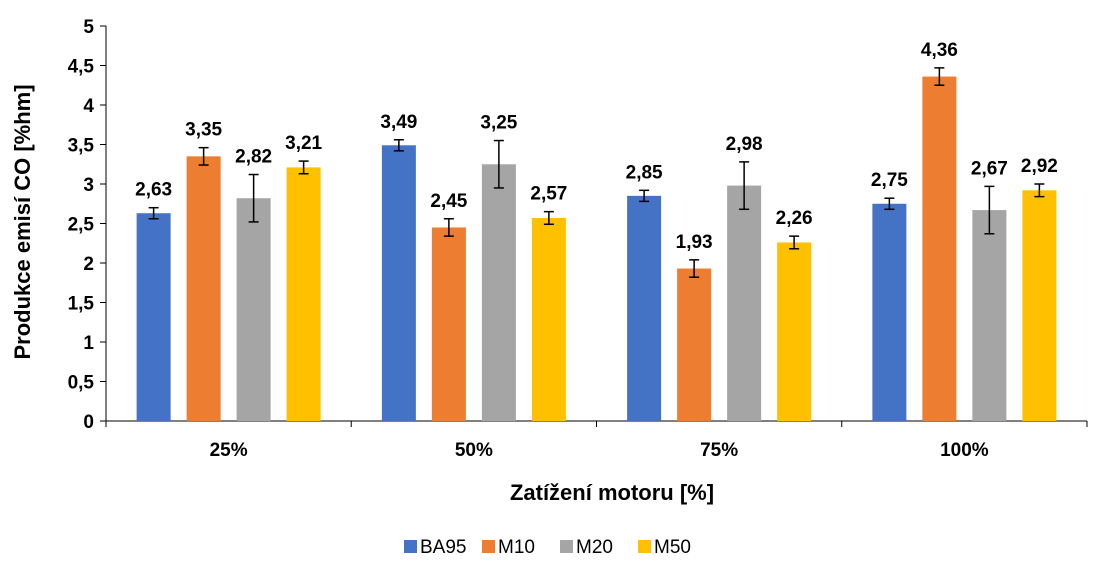 The width and height of the screenshot is (1101, 571). Describe the element at coordinates (303, 143) in the screenshot. I see `data-label: 3,21` at that location.